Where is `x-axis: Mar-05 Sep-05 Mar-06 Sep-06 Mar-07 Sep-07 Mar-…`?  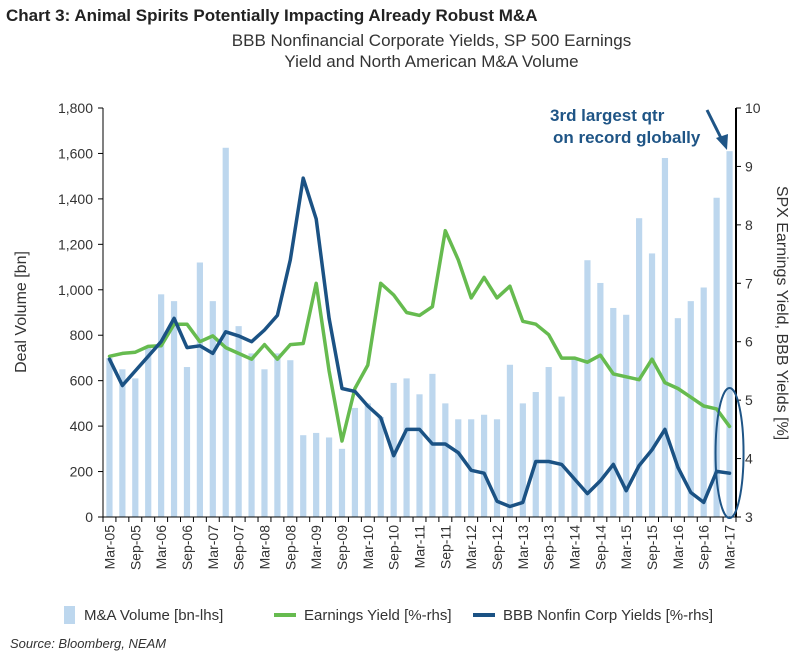
x-axis: Mar-05 Sep-05 Mar-06 Sep-06 Mar-07 Sep-07 Mar-… is located at coordinates (419, 543).